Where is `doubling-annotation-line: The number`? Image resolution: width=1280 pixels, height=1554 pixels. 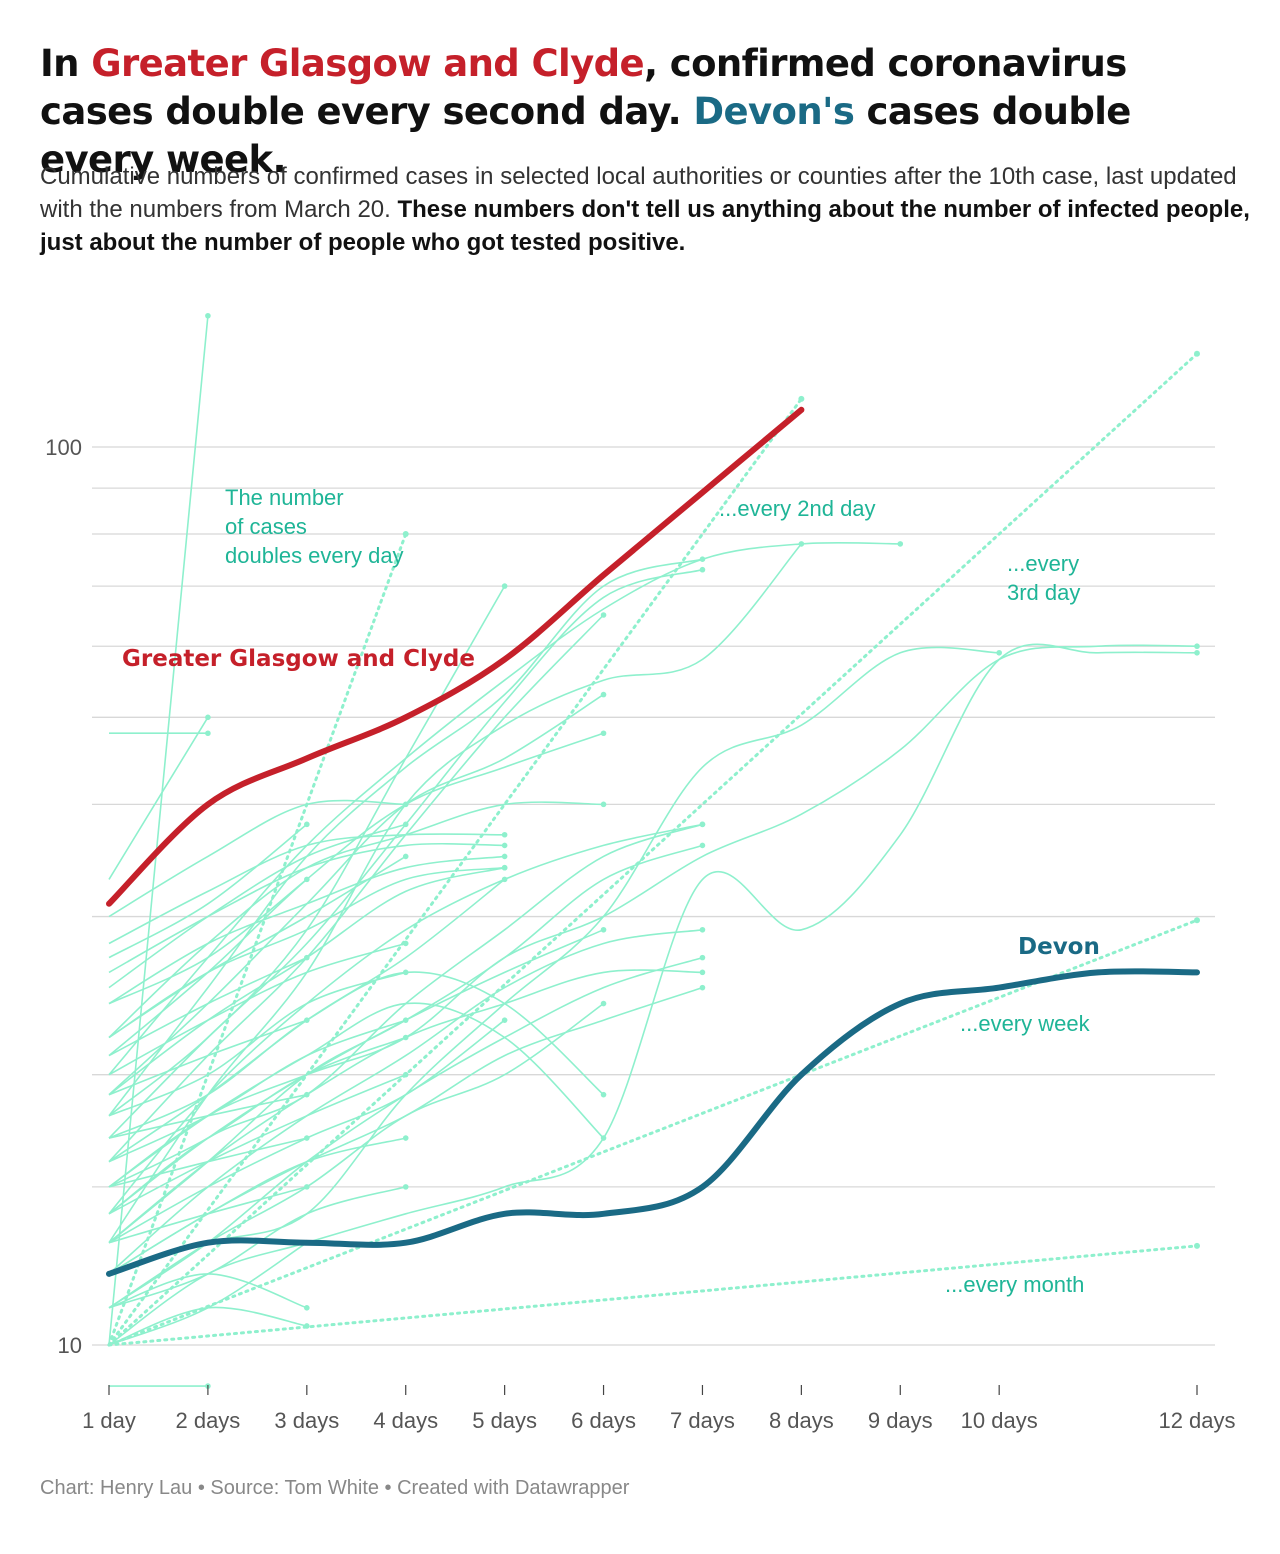 doubling-annotation-line: The number is located at coordinates (284, 497).